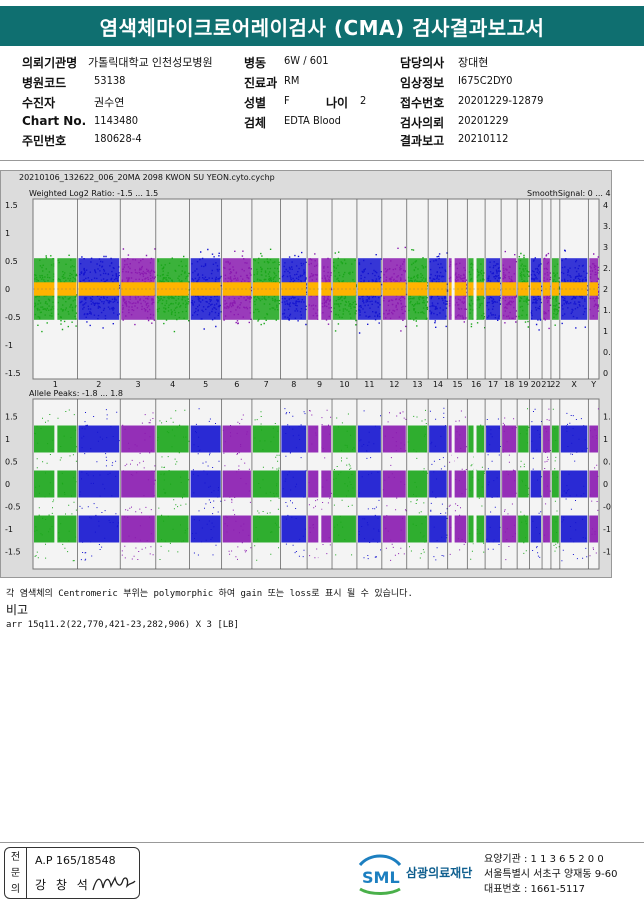 This screenshot has height=910, width=644. Describe the element at coordinates (322, 160) in the screenshot. I see `header-divider` at that location.